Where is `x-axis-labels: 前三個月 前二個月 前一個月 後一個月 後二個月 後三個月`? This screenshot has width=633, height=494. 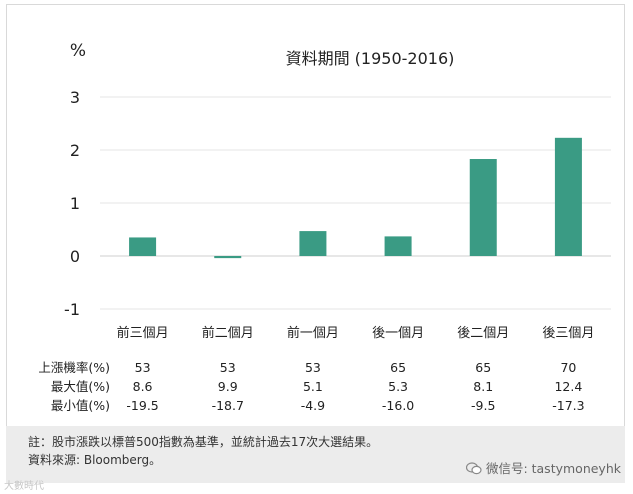 x-axis-labels: 前三個月 前二個月 前一個月 後一個月 後二個月 後三個月 is located at coordinates (356, 333).